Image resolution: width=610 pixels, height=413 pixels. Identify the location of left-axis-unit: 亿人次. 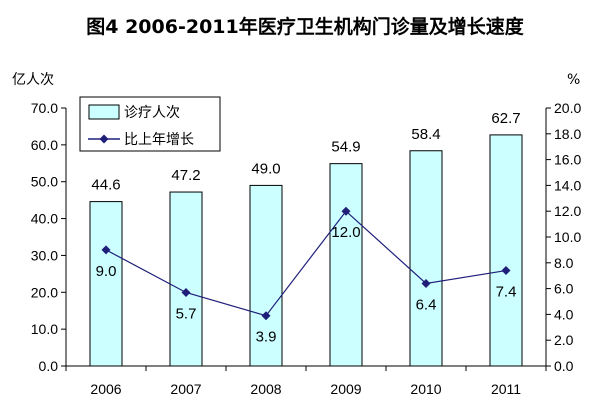
(33, 80).